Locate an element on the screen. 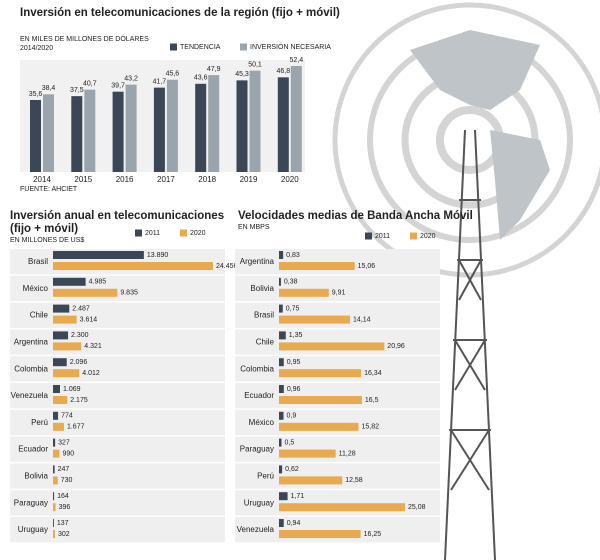 This screenshot has width=600, height=560. value-label: 4.012 is located at coordinates (91, 373).